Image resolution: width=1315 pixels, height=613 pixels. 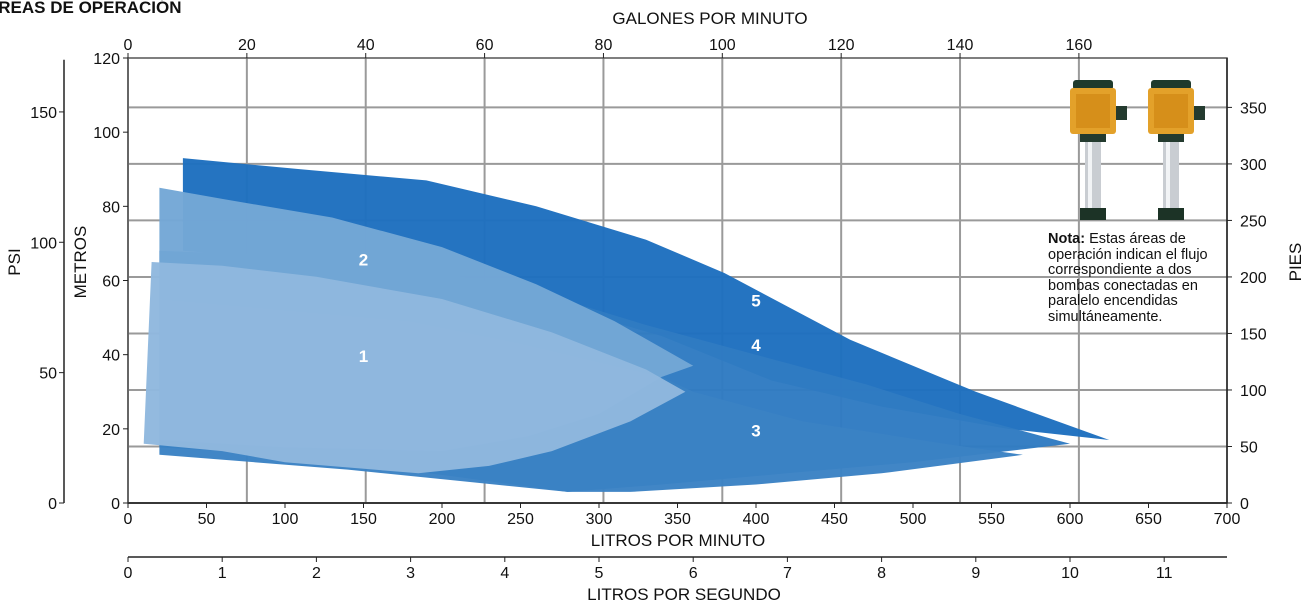 I want to click on bottom-tick-label: 400, so click(x=756, y=519).